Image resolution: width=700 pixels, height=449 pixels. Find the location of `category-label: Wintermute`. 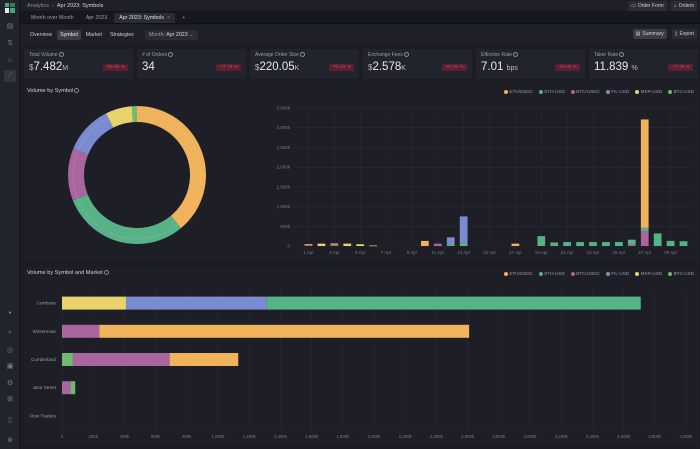

category-label: Wintermute is located at coordinates (45, 331).